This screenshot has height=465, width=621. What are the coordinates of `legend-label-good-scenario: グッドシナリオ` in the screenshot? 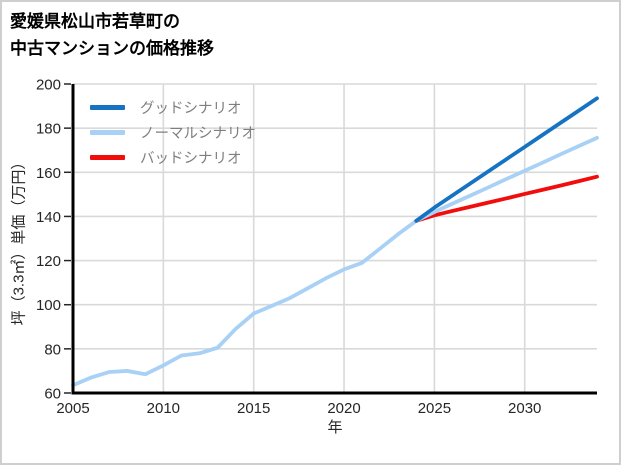 It's located at (191, 109).